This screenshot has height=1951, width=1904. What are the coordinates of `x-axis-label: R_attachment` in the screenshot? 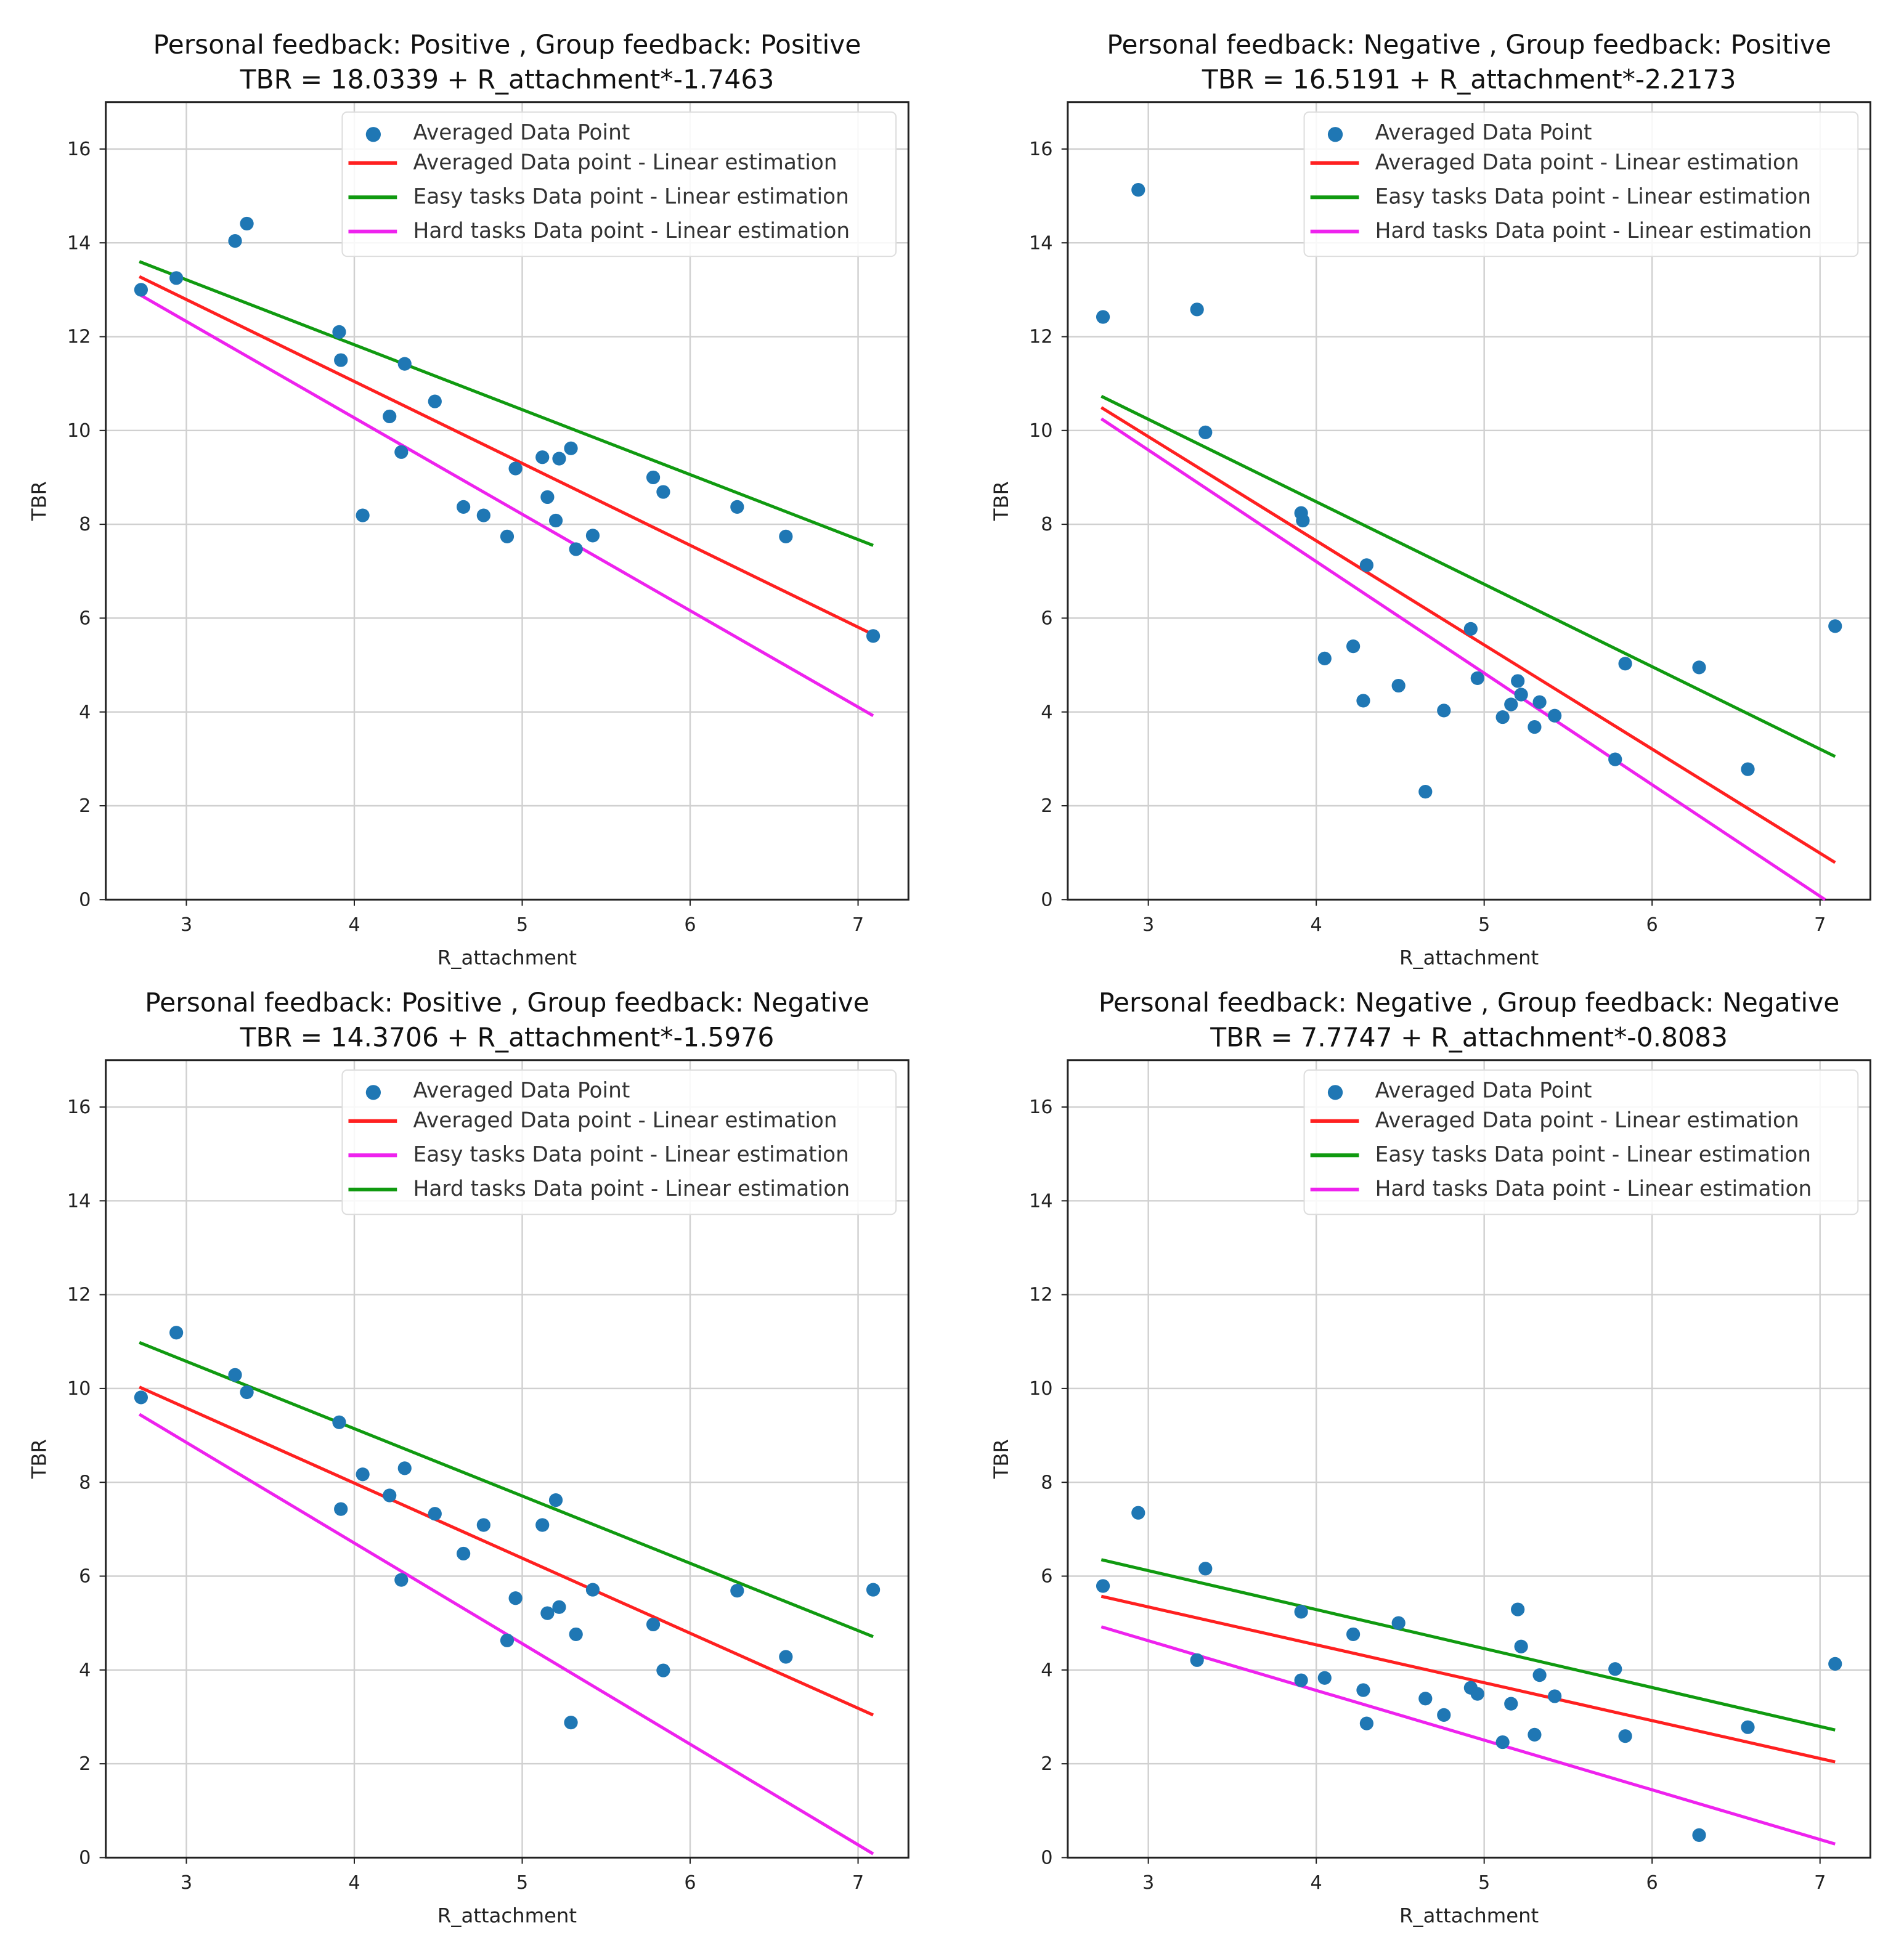 It's located at (507, 1915).